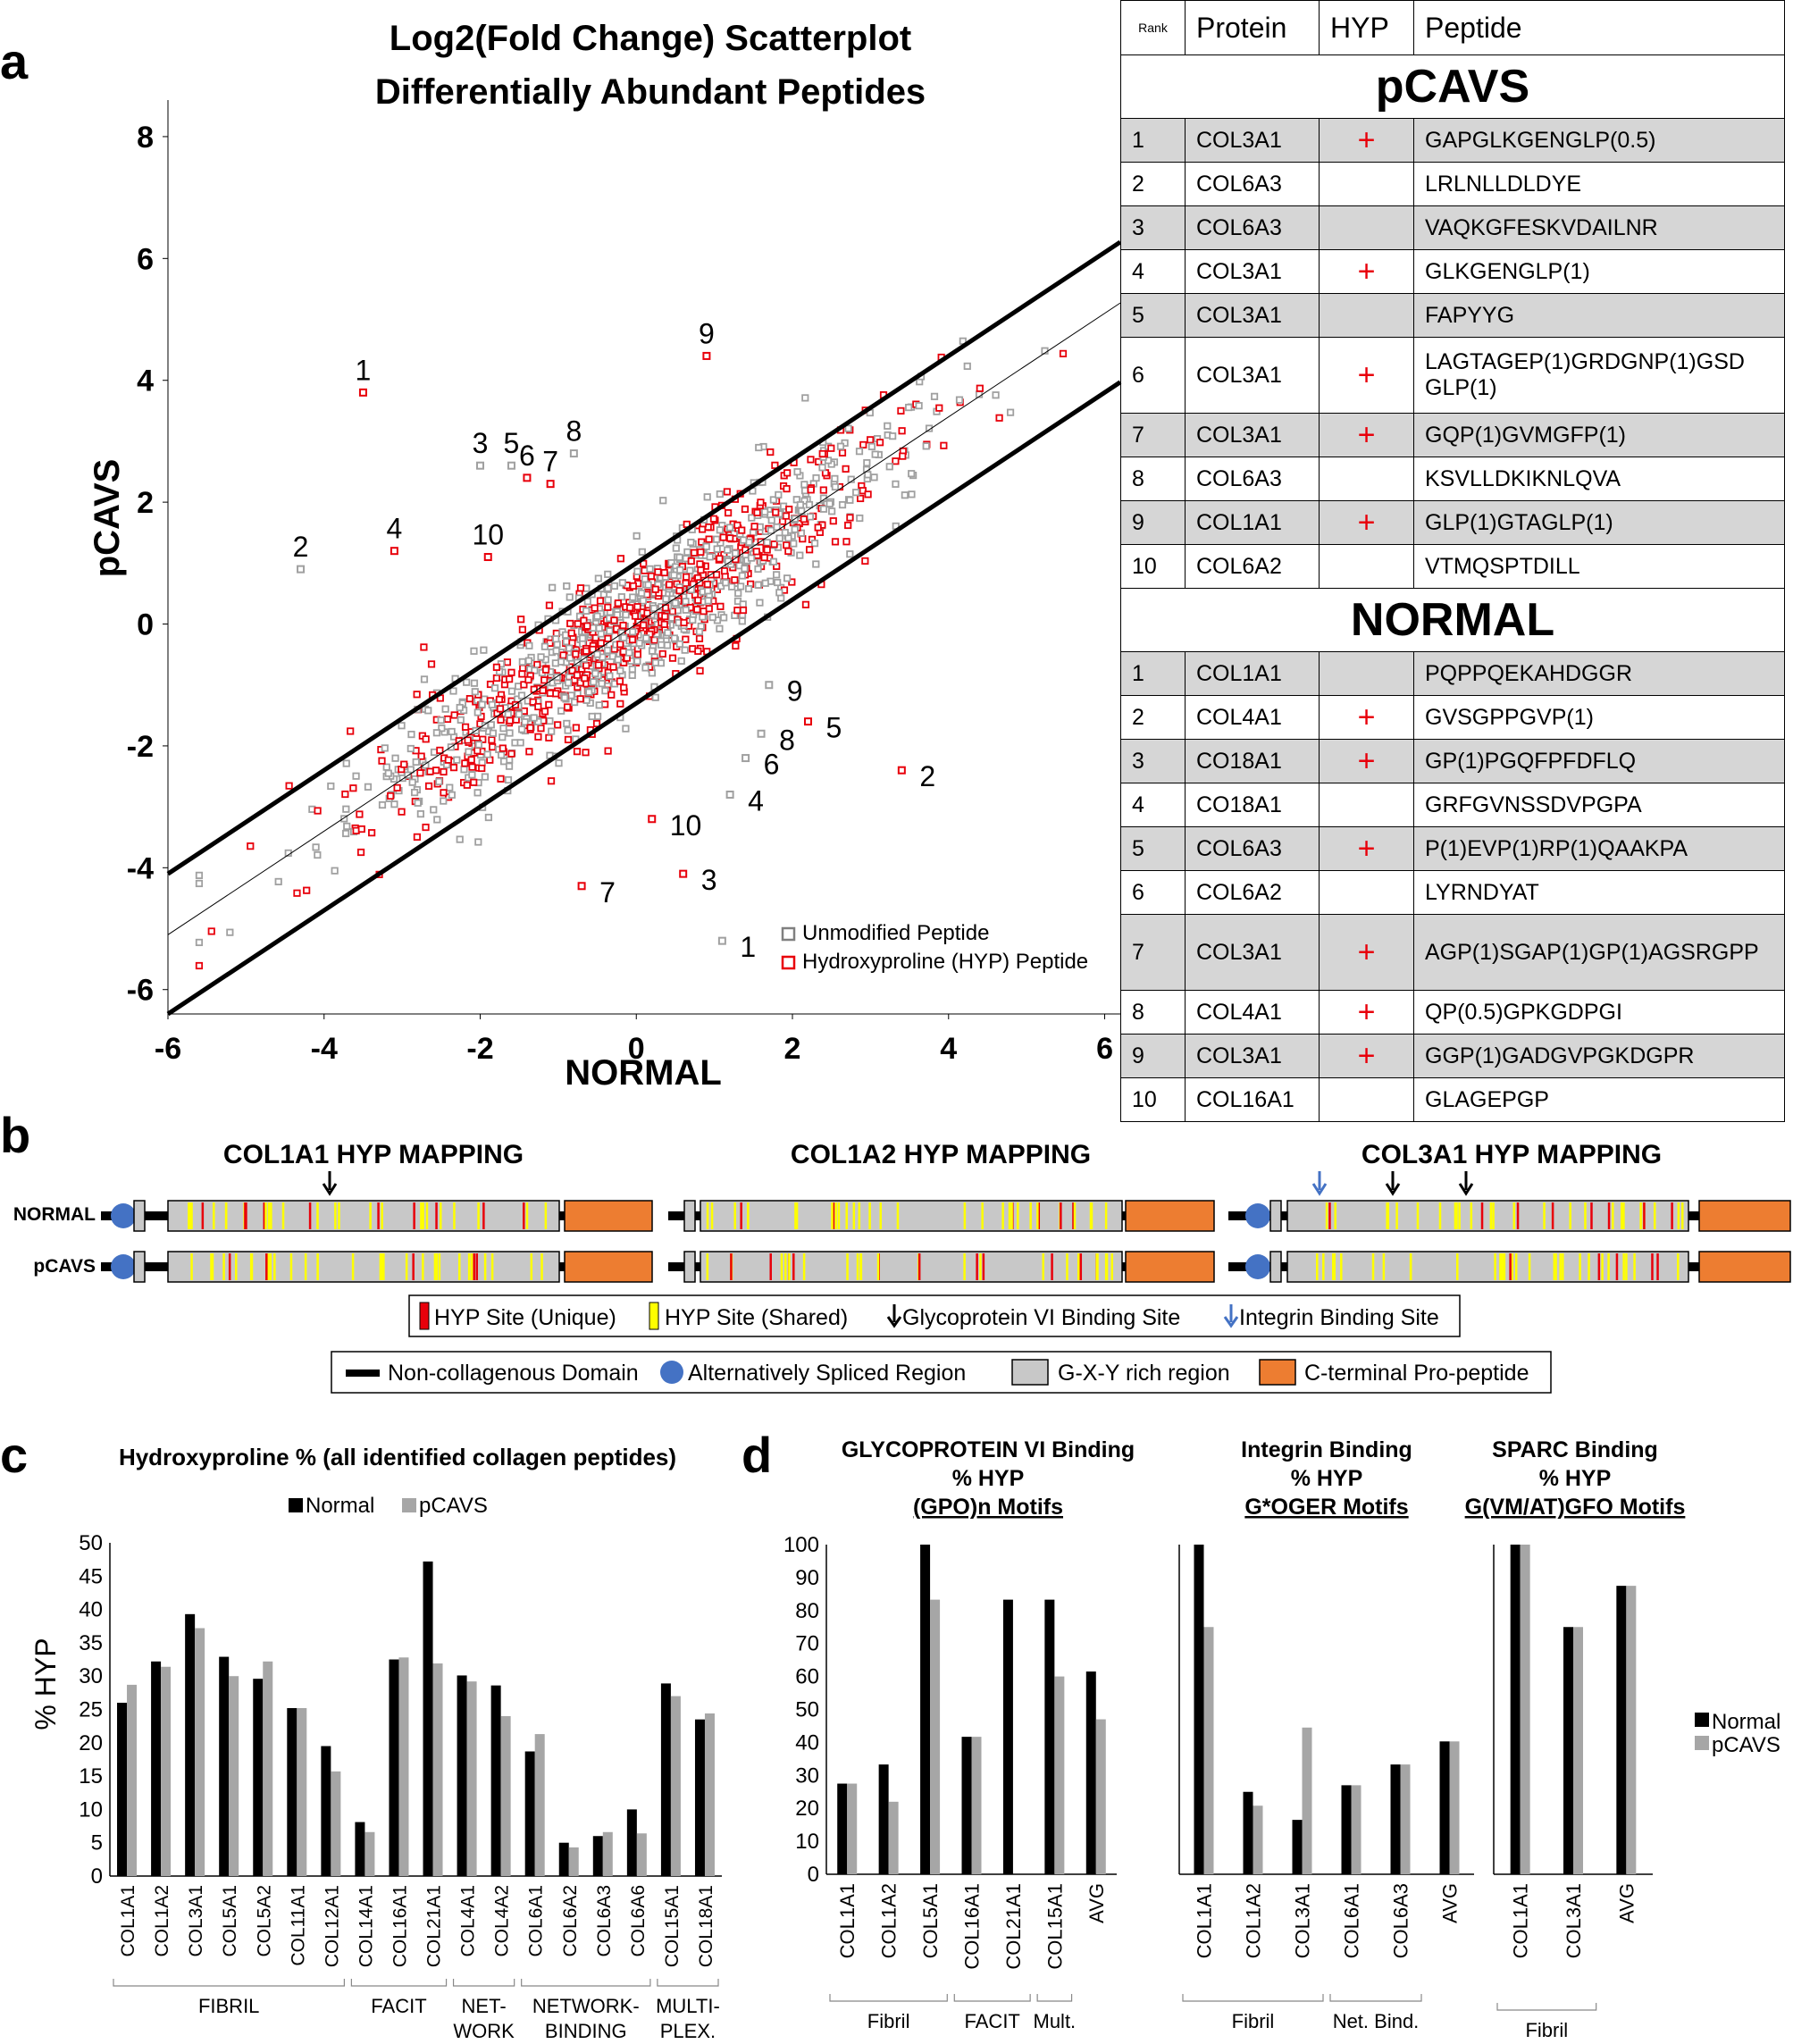 This screenshot has width=1793, height=2044. Describe the element at coordinates (1512, 1154) in the screenshot. I see `mapping-title-col3a1: COL3A1 HYP MAPPING` at that location.